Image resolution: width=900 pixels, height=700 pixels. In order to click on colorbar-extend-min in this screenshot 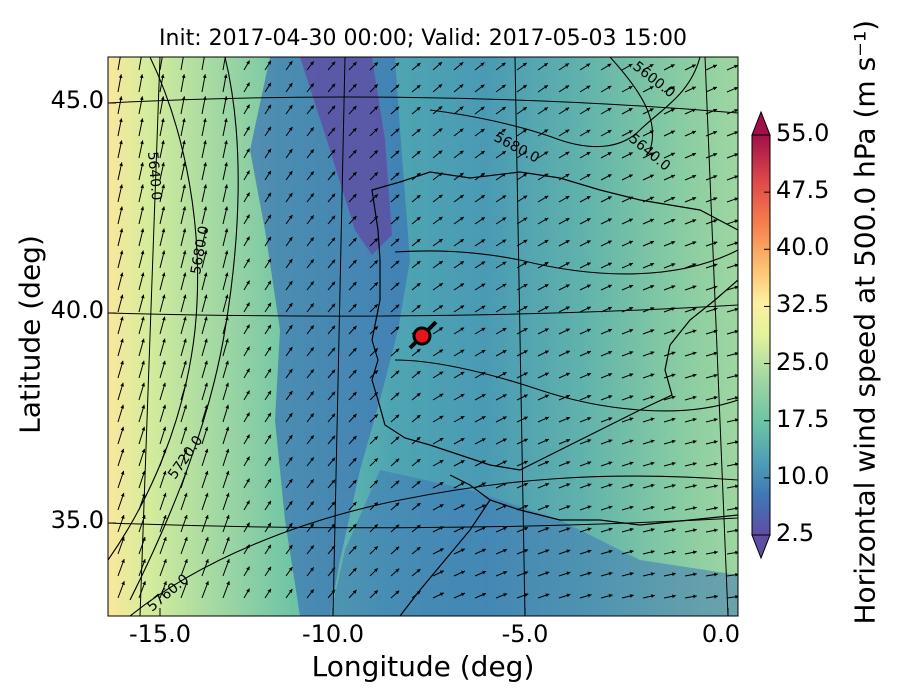, I will do `click(761, 547)`.